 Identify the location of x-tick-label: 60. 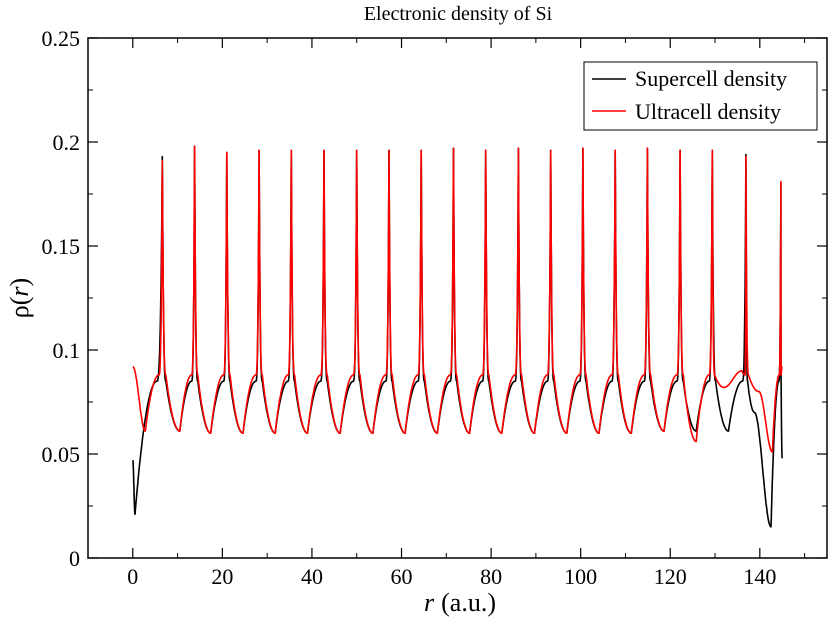
(402, 576).